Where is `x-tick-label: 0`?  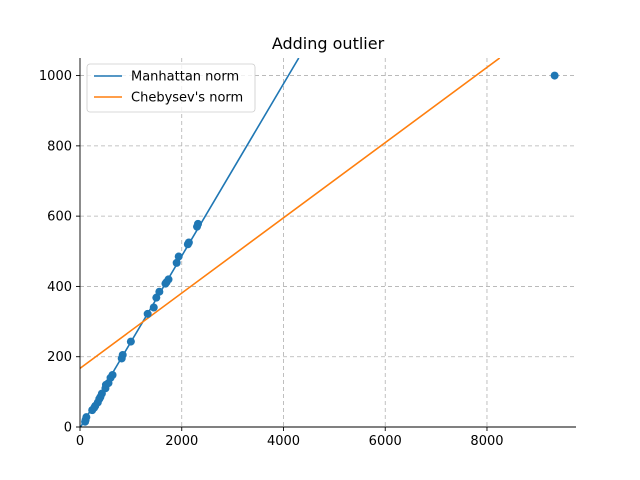
x-tick-label: 0 is located at coordinates (80, 441).